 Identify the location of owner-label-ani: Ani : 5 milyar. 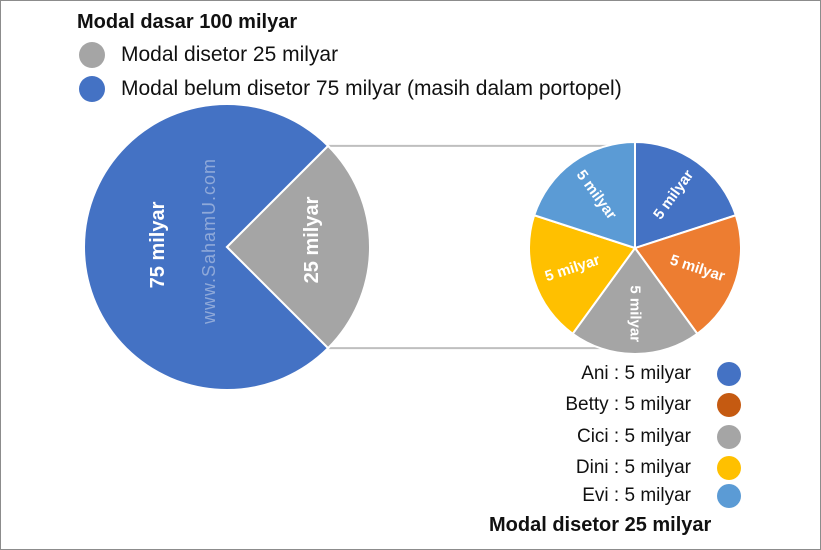
(636, 373).